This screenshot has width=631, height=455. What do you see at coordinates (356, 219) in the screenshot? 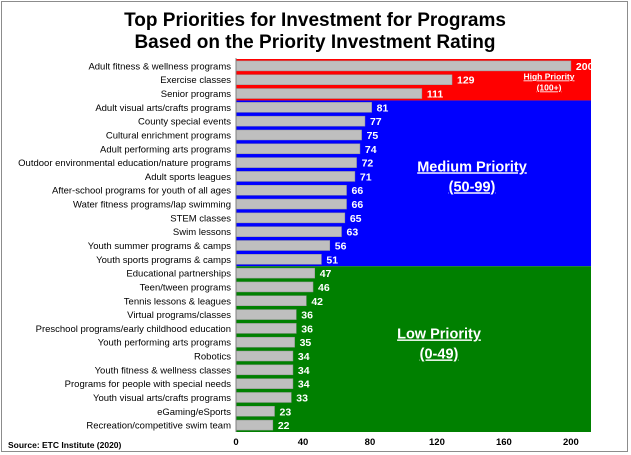
I see `value-label: 65` at bounding box center [356, 219].